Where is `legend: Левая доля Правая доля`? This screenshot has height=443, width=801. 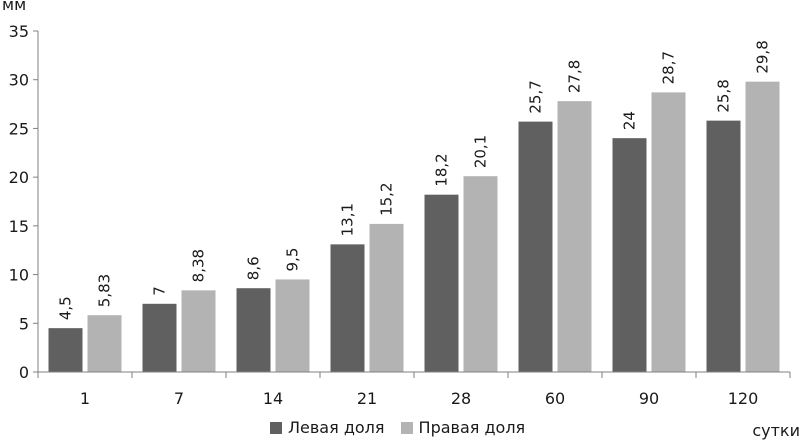
legend: Левая доля Правая доля is located at coordinates (405, 427).